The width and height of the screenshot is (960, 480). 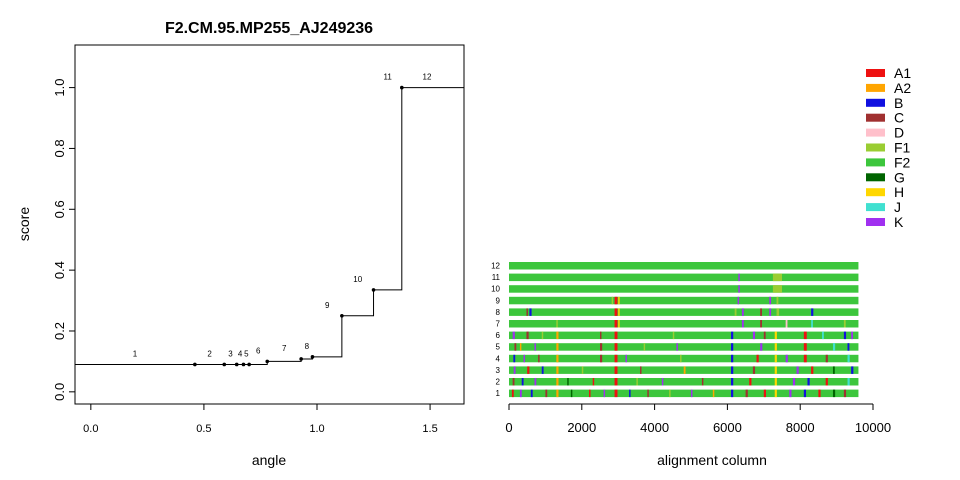 What do you see at coordinates (888, 162) in the screenshot?
I see `legend-item: F2` at bounding box center [888, 162].